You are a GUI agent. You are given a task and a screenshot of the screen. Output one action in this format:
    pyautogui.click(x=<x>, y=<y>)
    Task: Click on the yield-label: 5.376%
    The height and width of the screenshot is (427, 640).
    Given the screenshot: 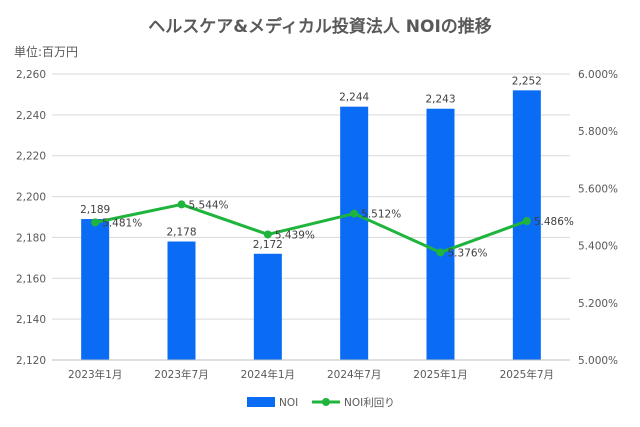 What is the action you would take?
    pyautogui.click(x=468, y=253)
    